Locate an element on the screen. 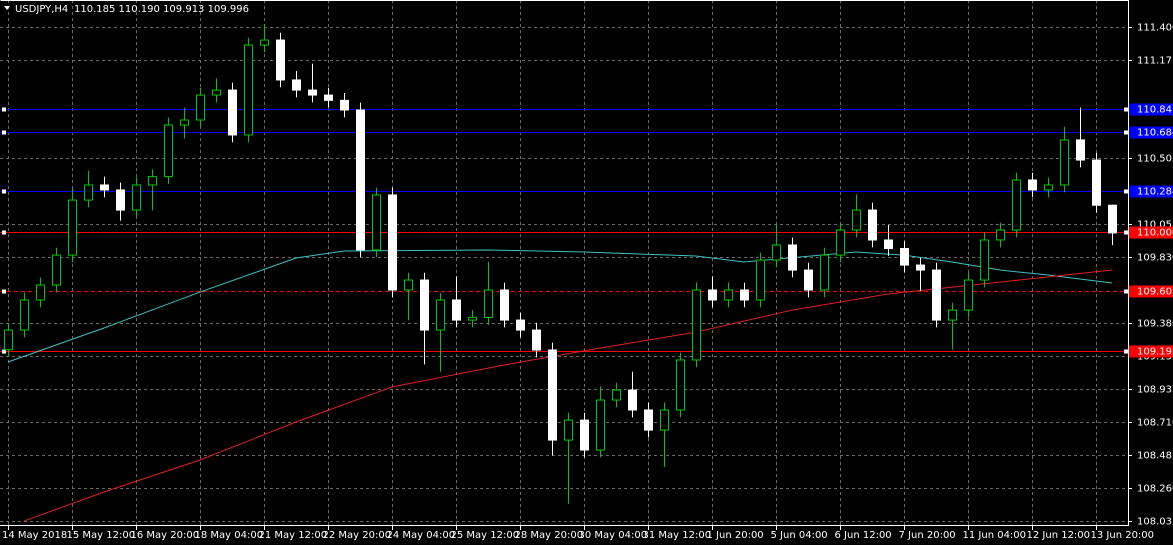 The width and height of the screenshot is (1173, 545). y-tick-label: 108.035 is located at coordinates (1155, 522).